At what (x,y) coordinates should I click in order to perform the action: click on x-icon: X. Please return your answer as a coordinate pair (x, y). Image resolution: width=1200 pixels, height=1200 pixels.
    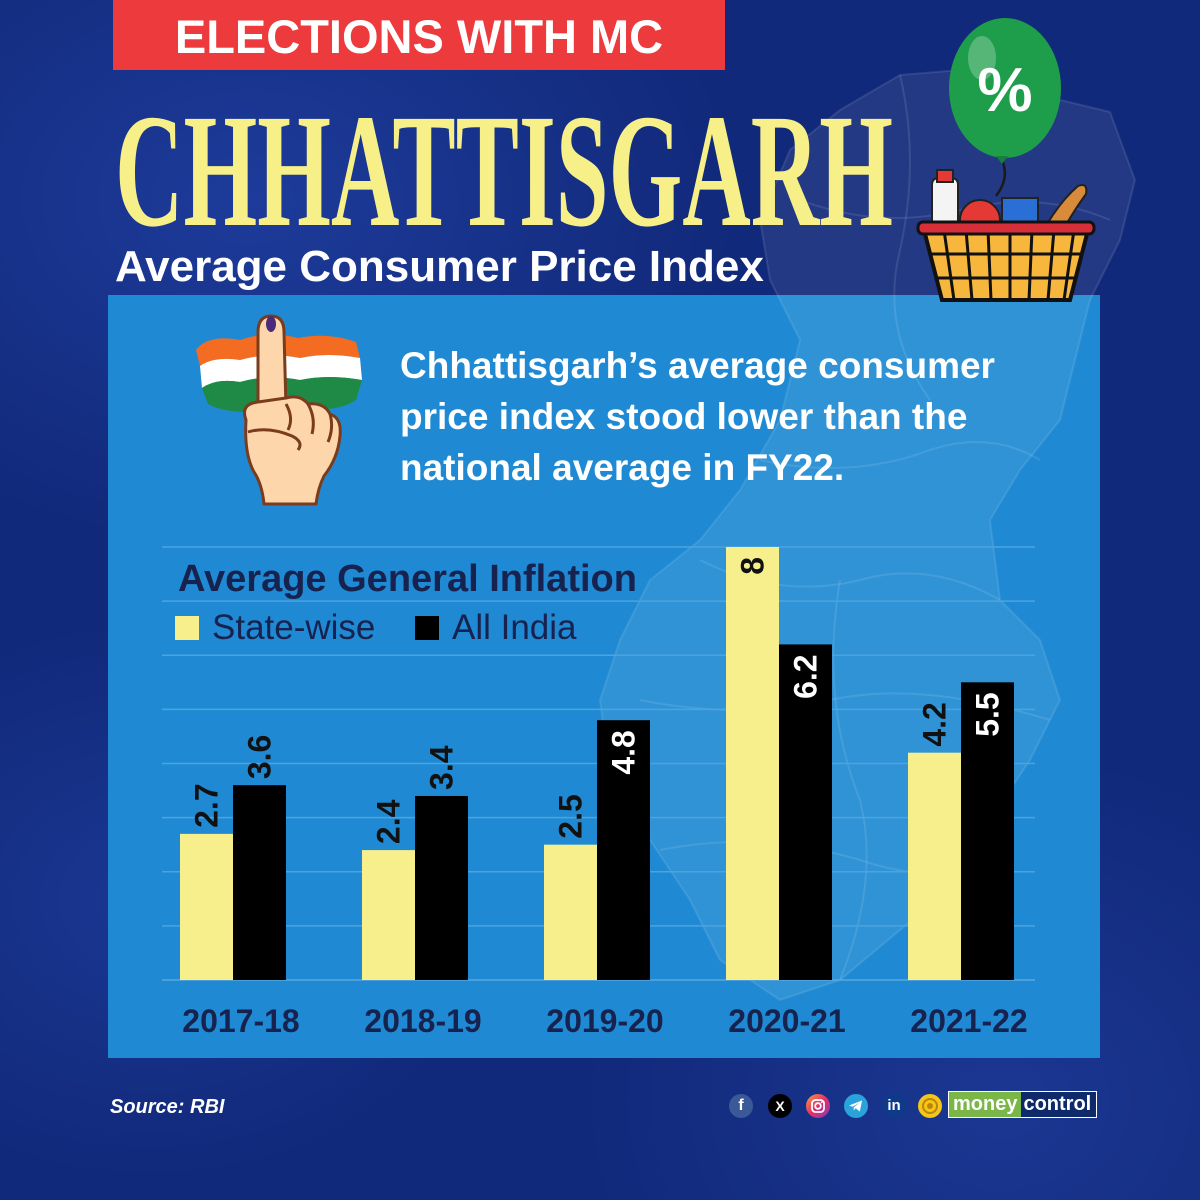
    Looking at the image, I should click on (780, 1106).